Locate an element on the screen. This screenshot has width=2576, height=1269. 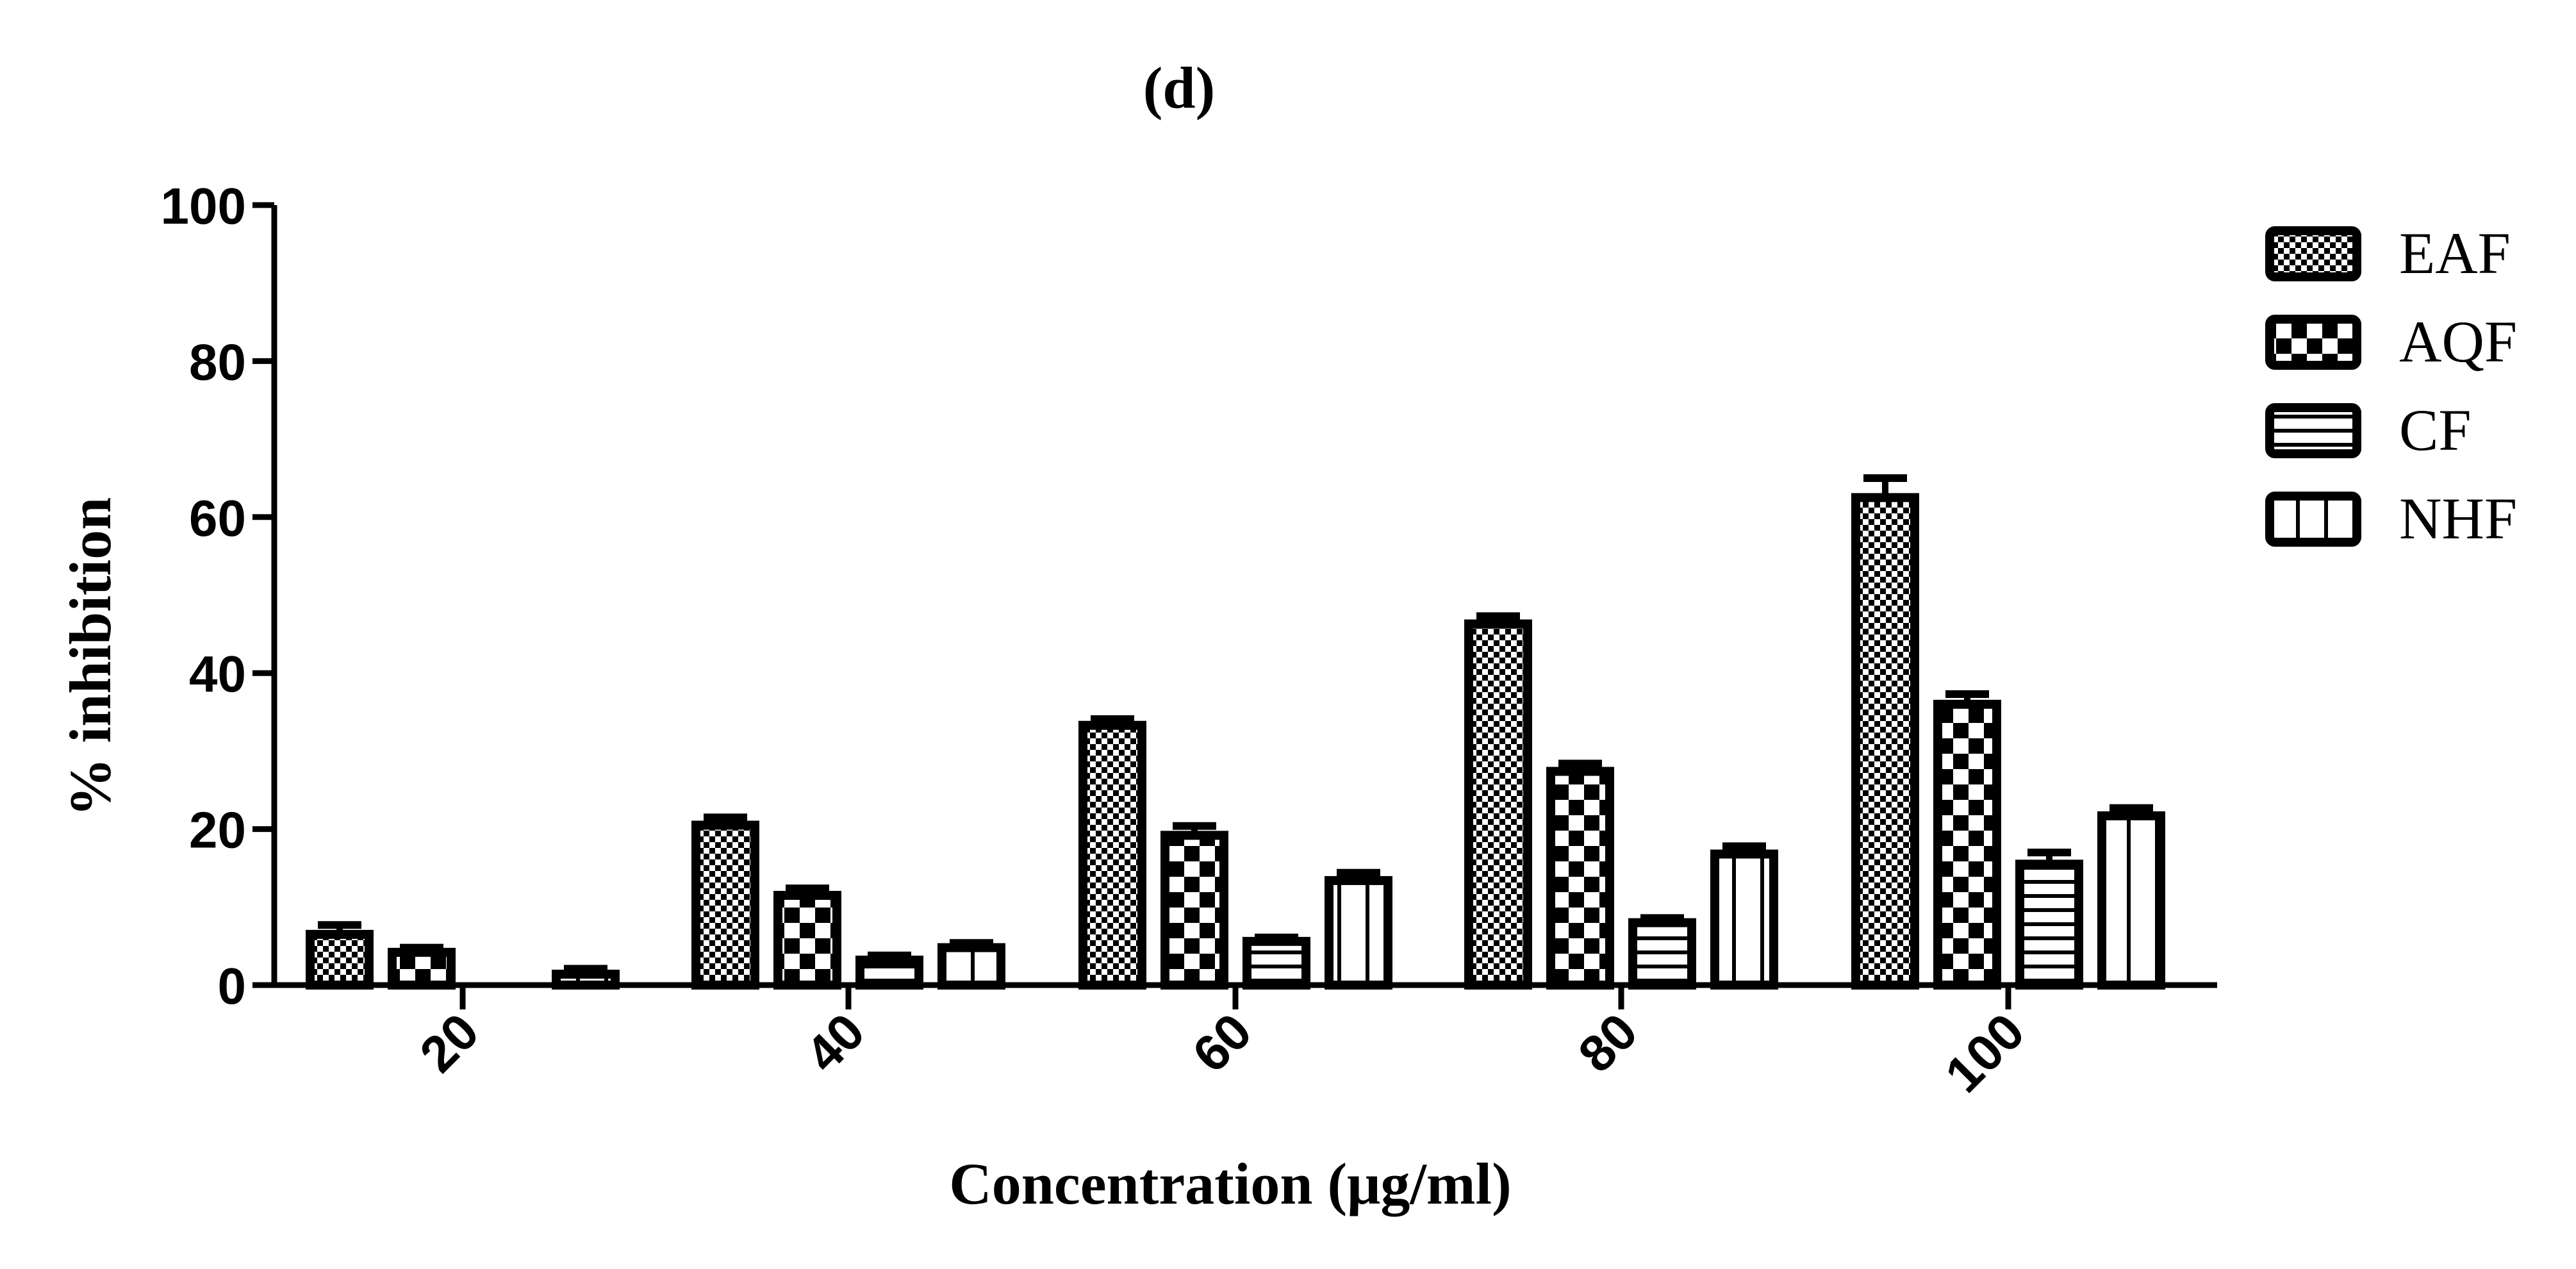
x-tick-label: 100 is located at coordinates (1985, 1052).